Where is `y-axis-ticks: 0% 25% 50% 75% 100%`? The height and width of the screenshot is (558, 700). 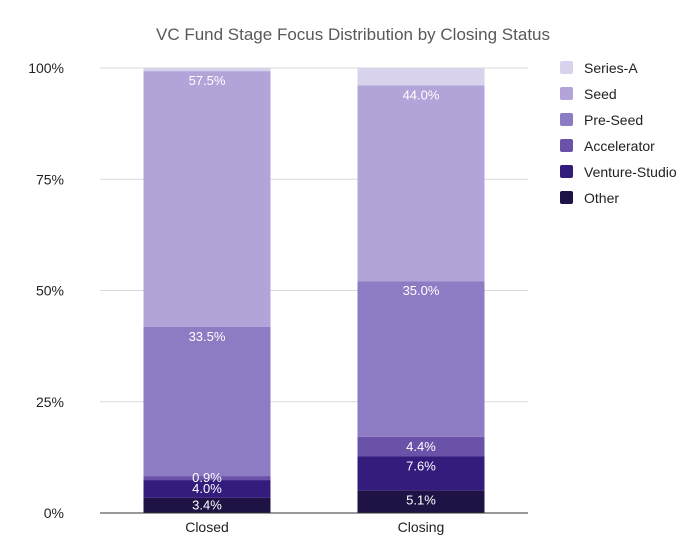
y-axis-ticks: 0% 25% 50% 75% 100% is located at coordinates (46, 290).